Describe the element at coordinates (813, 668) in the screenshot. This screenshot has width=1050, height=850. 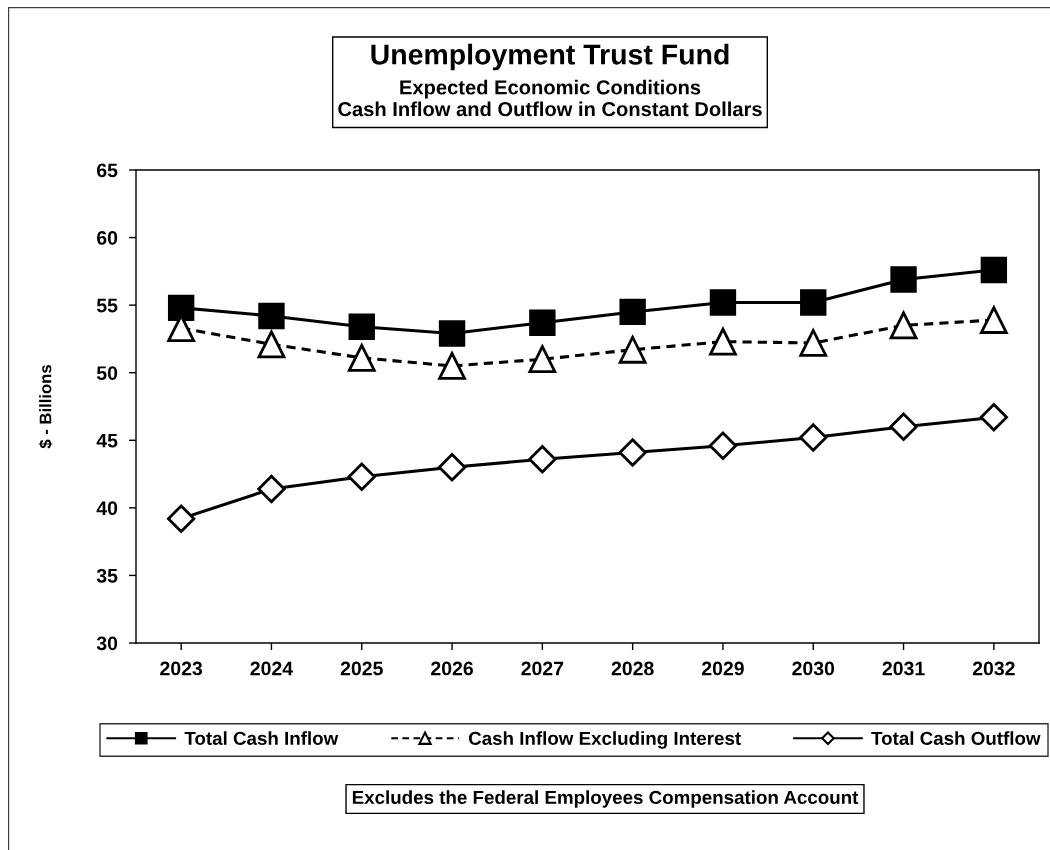
I see `x-tick-label: 2030` at that location.